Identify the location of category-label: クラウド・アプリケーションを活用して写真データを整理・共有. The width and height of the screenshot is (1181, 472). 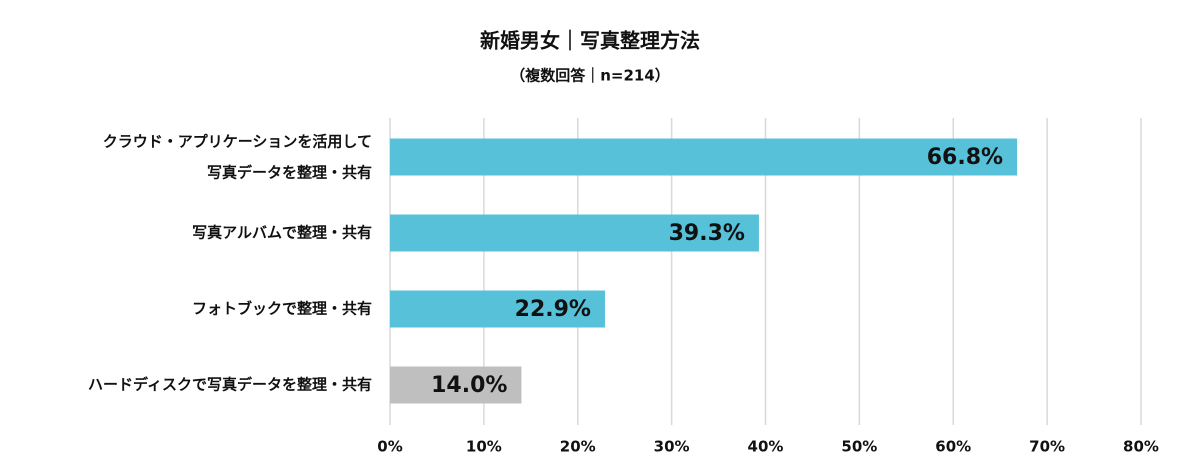
(237, 156).